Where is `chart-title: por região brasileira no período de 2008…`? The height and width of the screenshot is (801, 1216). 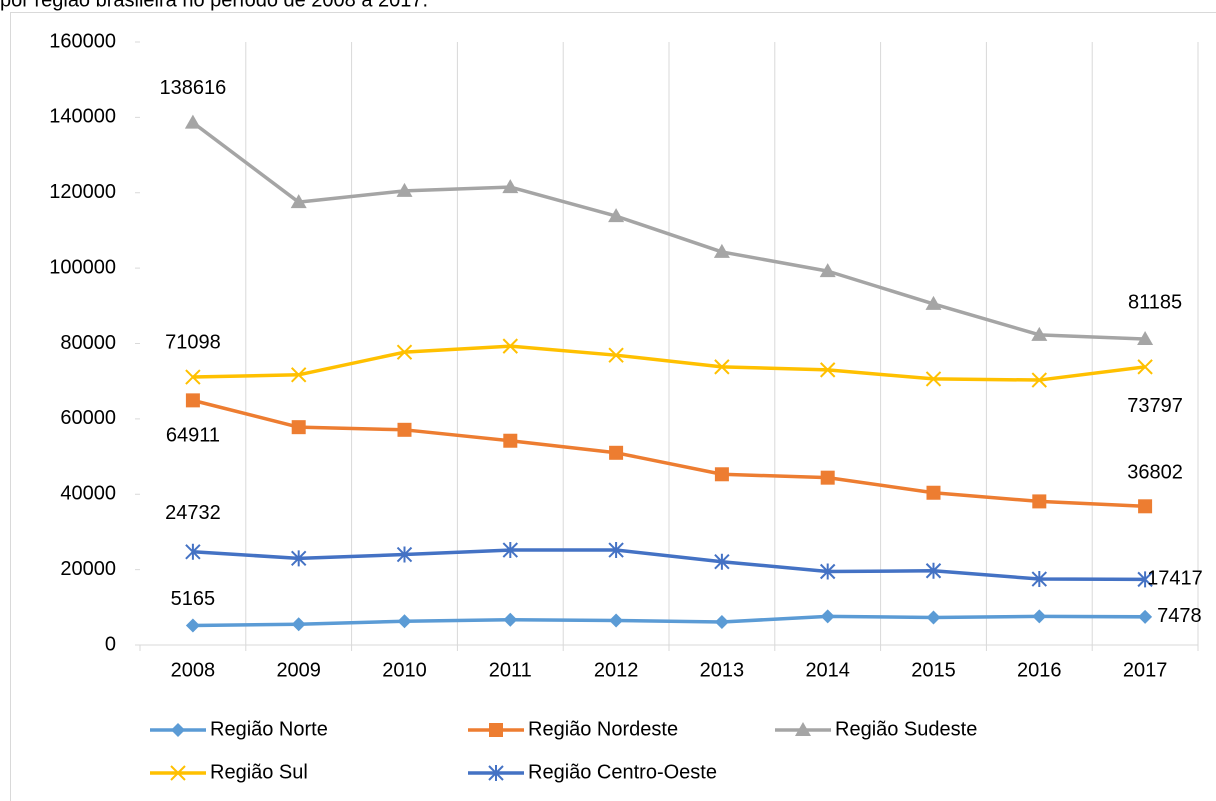
chart-title: por região brasileira no período de 2008… is located at coordinates (214, 5).